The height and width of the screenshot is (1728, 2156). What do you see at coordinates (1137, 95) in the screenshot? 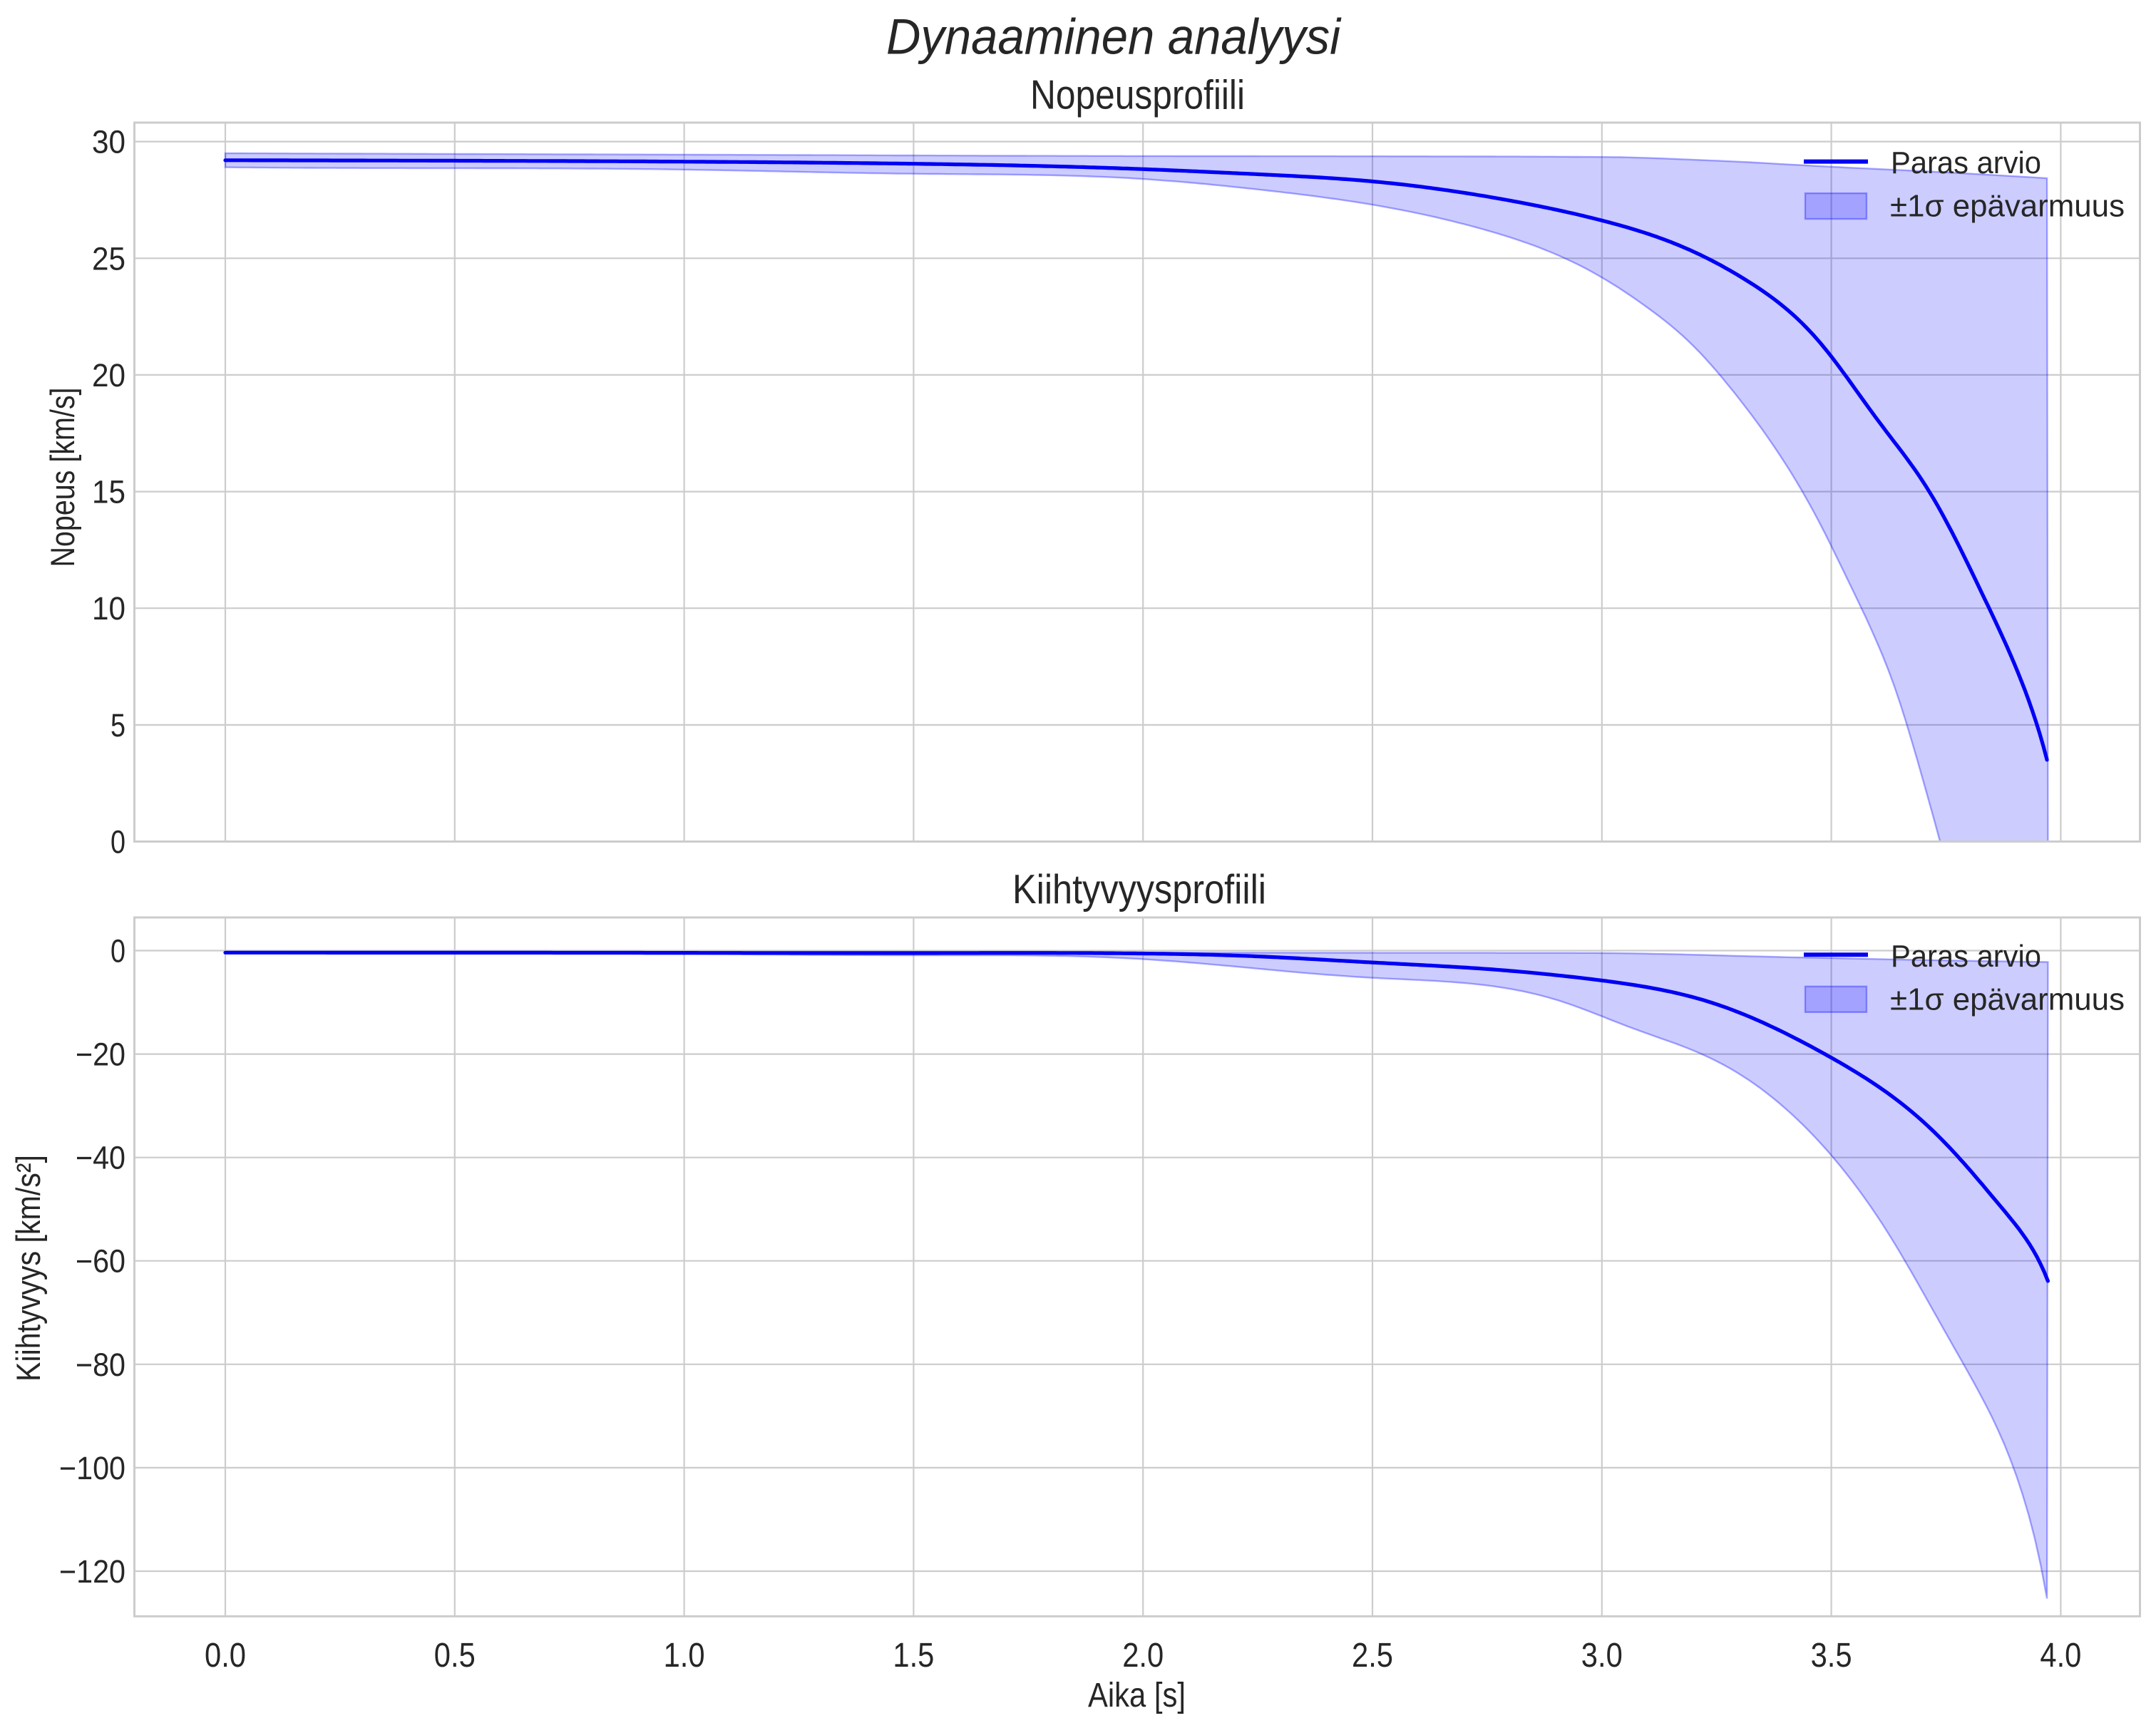
I see `svg-text: Nopeusprofiili` at bounding box center [1137, 95].